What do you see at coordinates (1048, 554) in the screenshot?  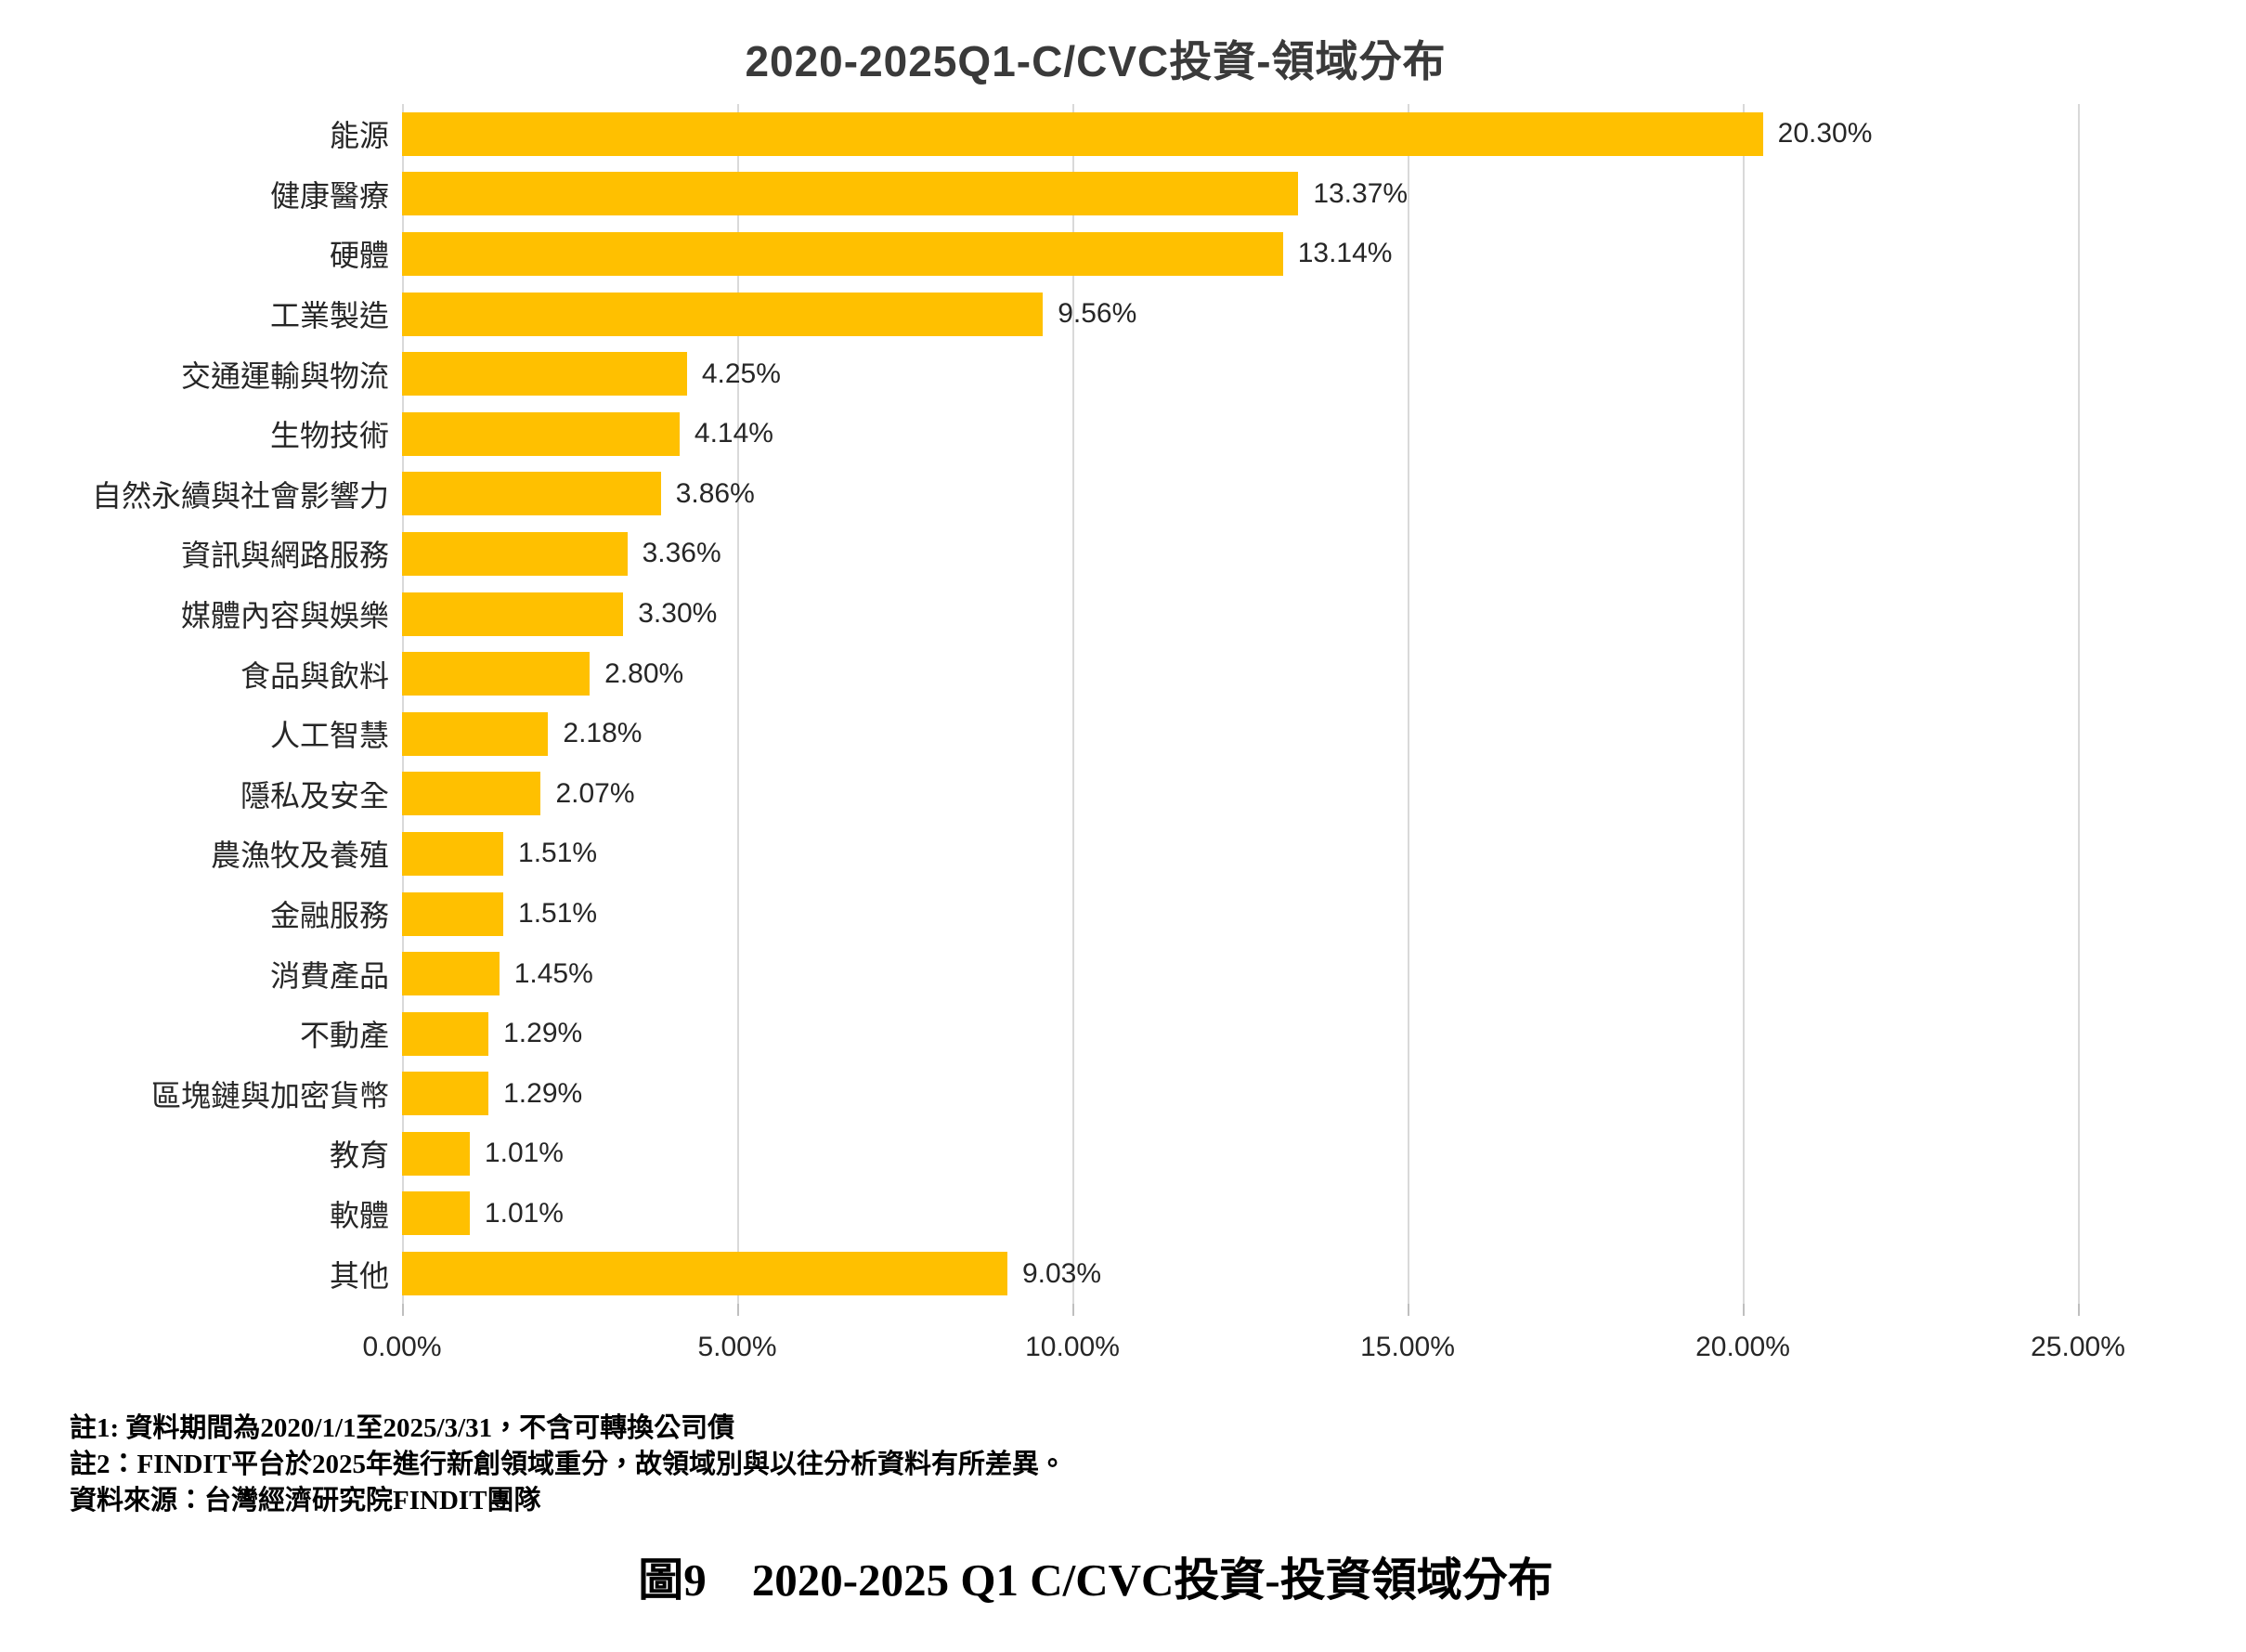 I see `bar-row: 資訊與網路服務 3.36%` at bounding box center [1048, 554].